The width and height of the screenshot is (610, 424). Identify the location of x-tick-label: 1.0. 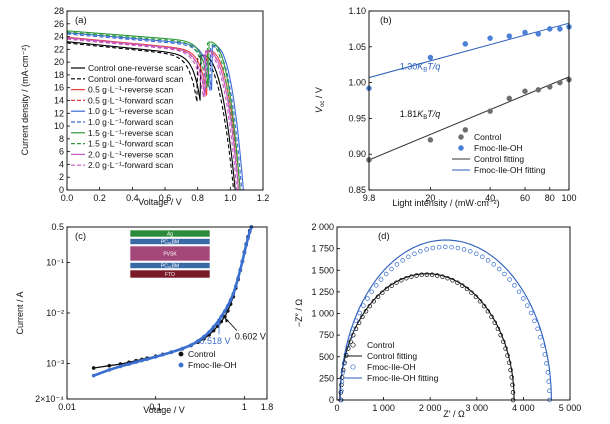
(230, 198).